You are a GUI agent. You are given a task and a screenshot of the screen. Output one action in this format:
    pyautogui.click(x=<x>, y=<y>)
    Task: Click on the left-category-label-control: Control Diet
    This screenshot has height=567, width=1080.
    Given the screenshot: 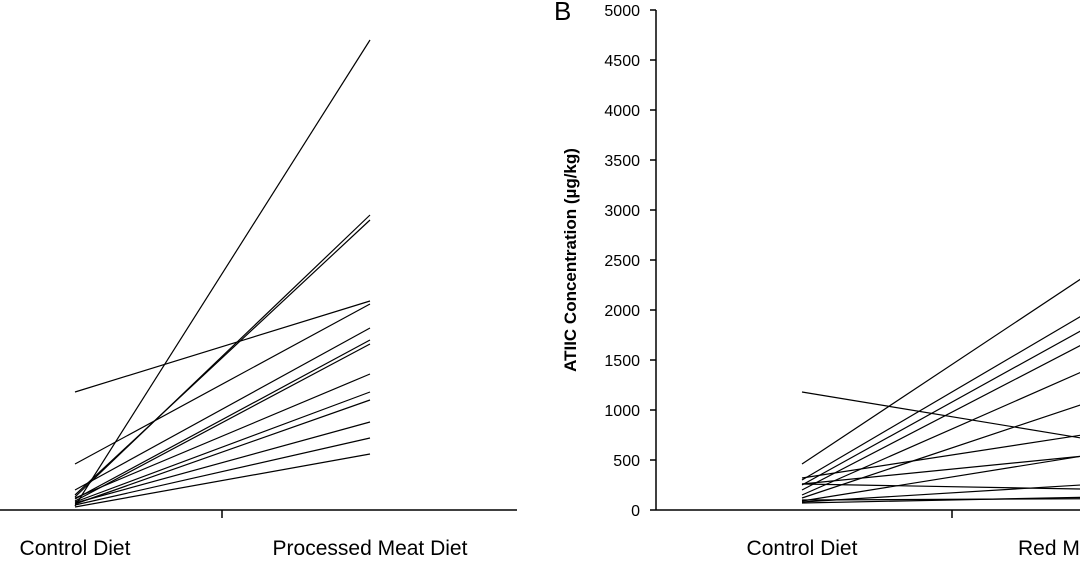 What is the action you would take?
    pyautogui.click(x=75, y=548)
    